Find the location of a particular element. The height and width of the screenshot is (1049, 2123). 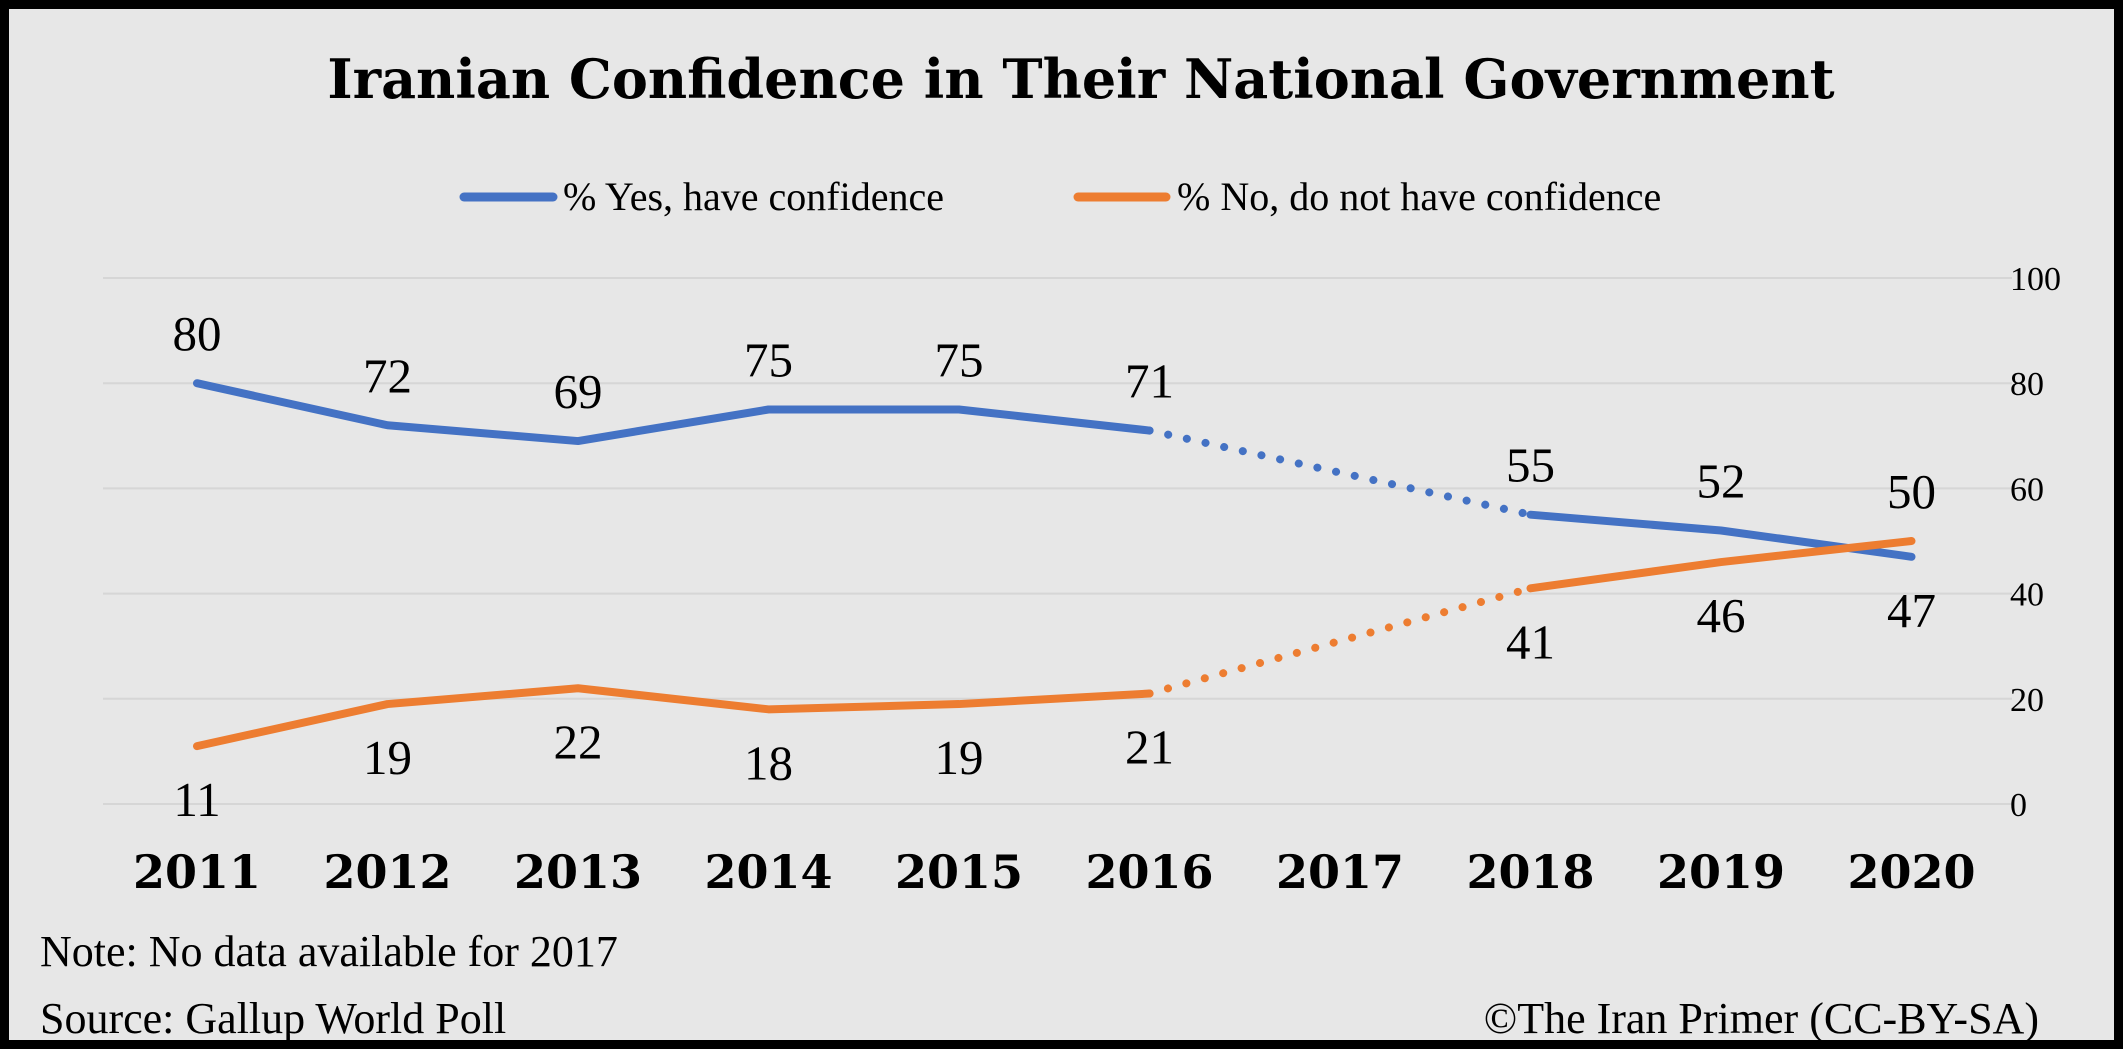

y-tick-label: 0 is located at coordinates (2018, 805).